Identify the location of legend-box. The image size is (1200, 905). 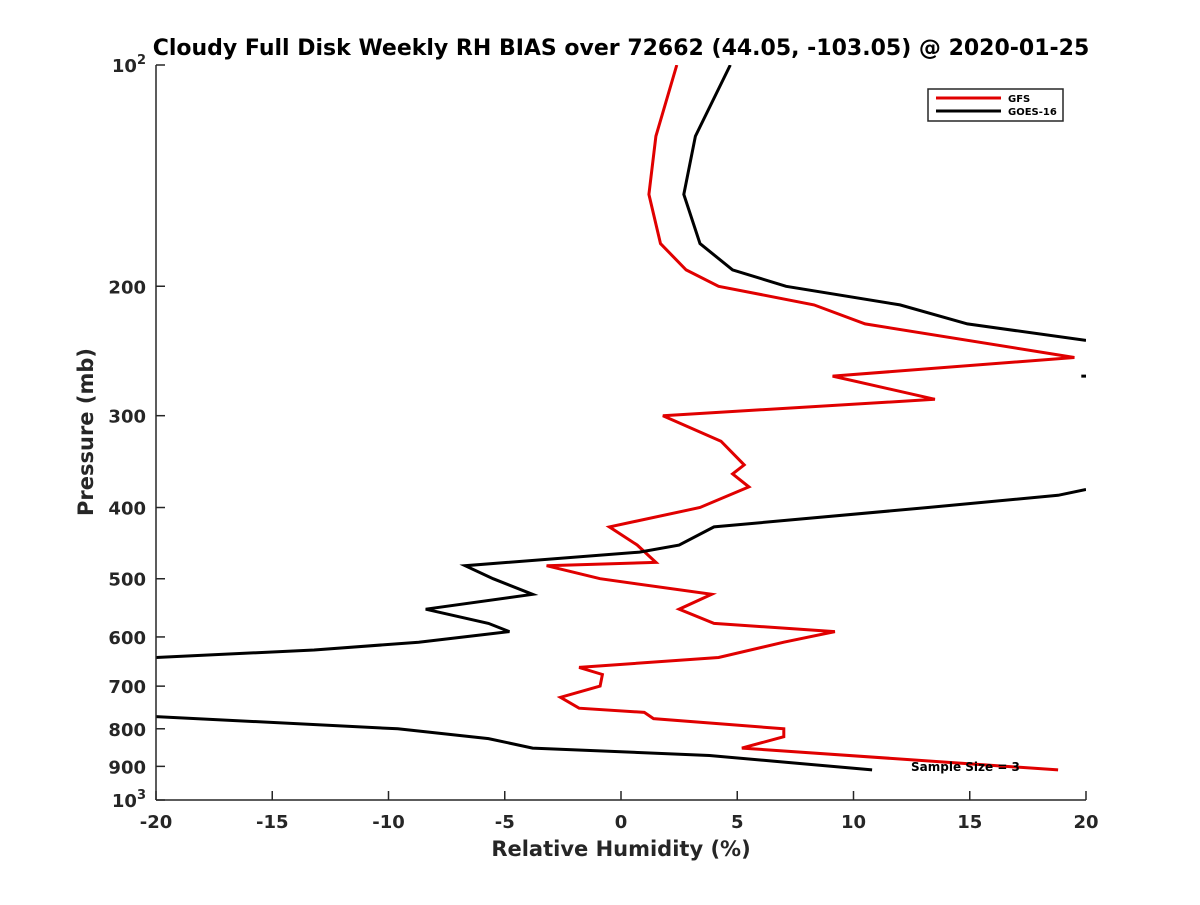
(995, 105).